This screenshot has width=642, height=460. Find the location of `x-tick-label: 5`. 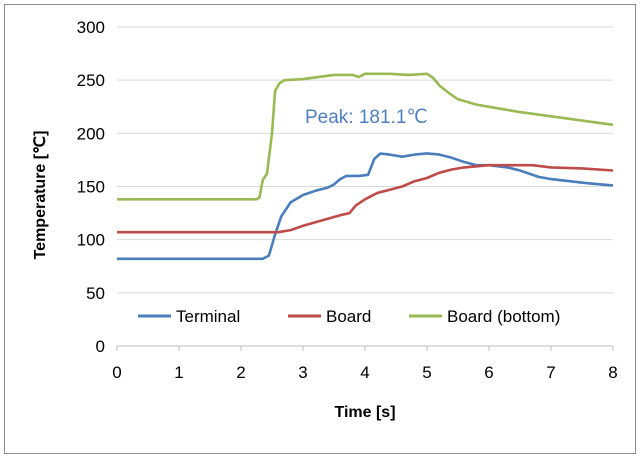

x-tick-label: 5 is located at coordinates (426, 372).